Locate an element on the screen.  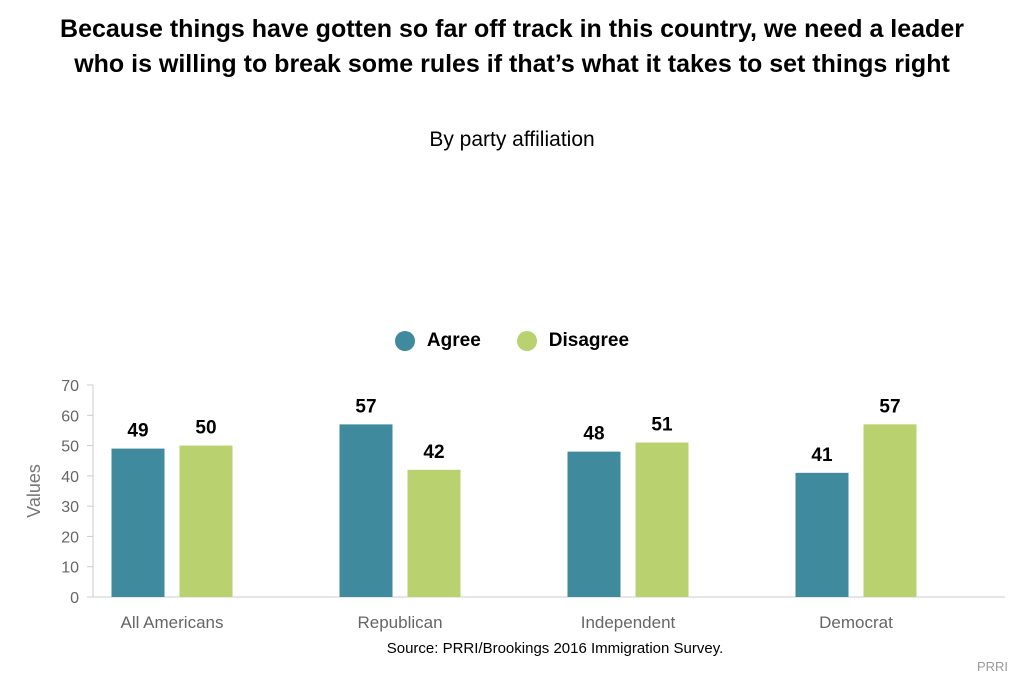
data-label: 42 is located at coordinates (433, 452).